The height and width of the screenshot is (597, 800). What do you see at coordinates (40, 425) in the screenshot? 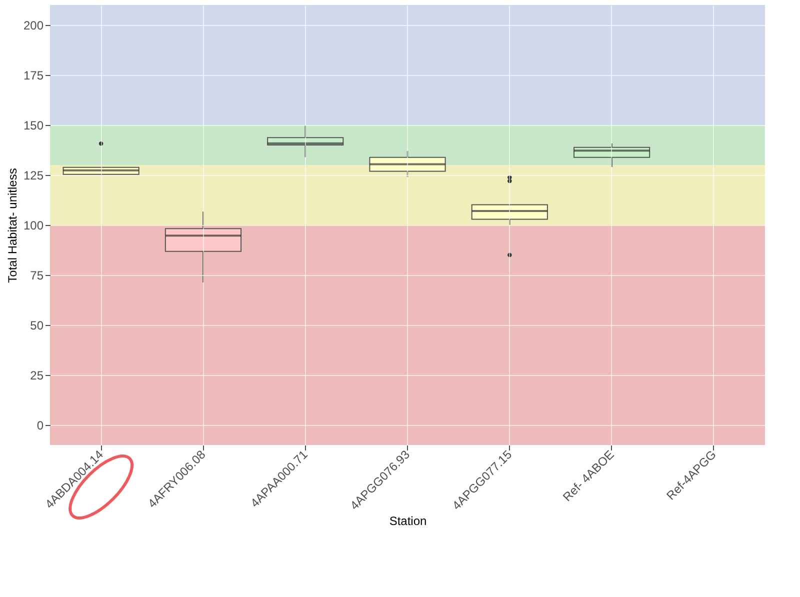
I see `y-tick-label: 0` at bounding box center [40, 425].